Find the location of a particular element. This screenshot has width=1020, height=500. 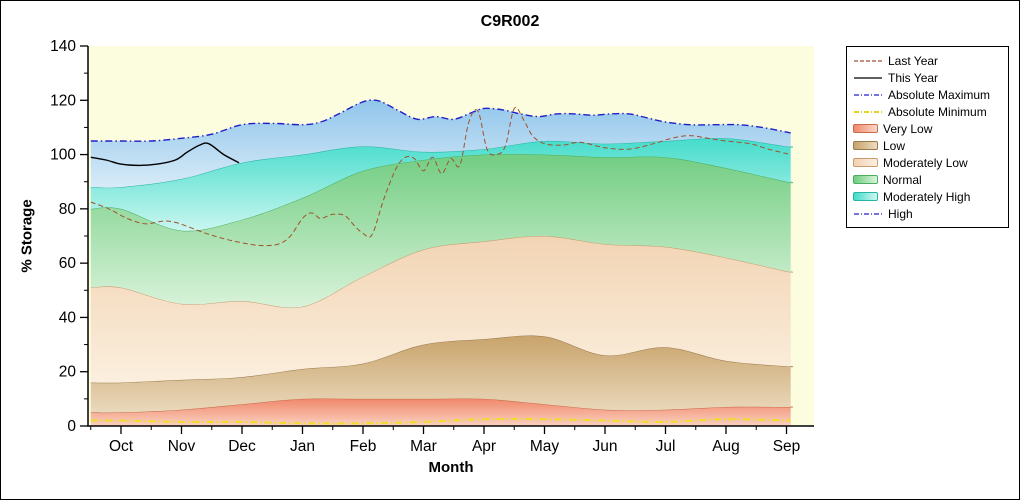

x-tick-label: Nov is located at coordinates (182, 446).